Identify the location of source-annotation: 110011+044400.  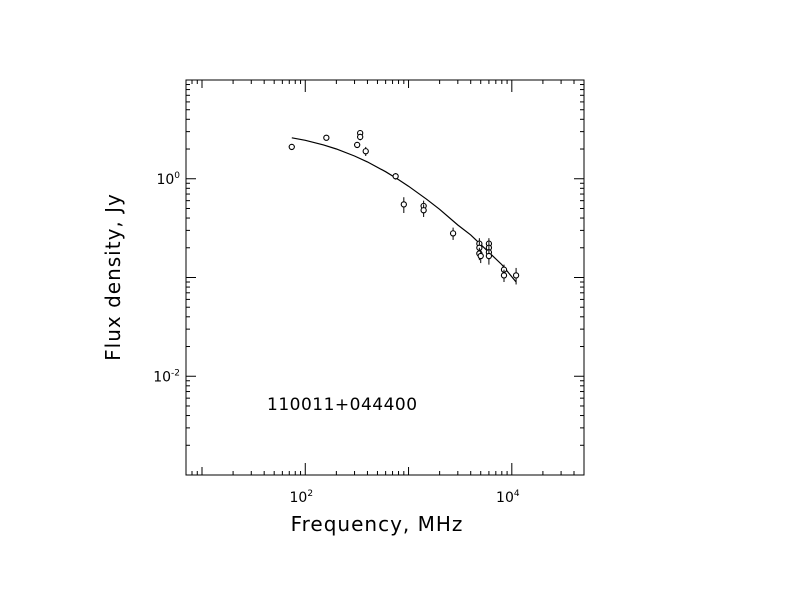
(342, 405).